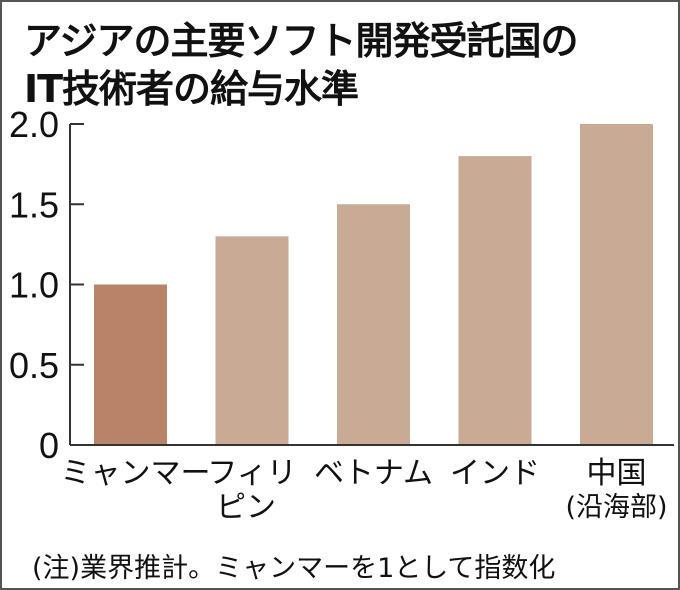 The height and width of the screenshot is (590, 680). I want to click on x-category-label: フィリ ピン, so click(252, 491).